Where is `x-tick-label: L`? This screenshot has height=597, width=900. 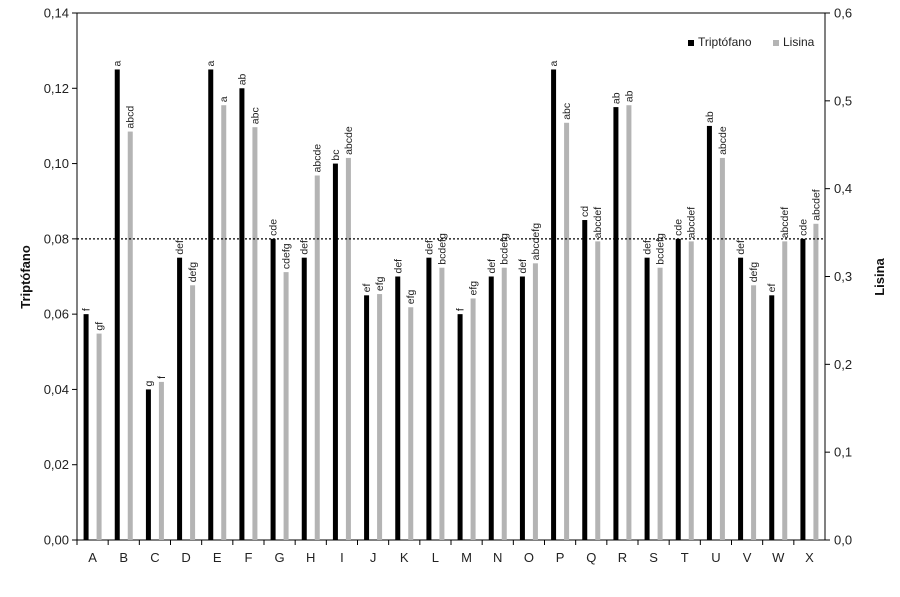
x-tick-label: L is located at coordinates (435, 557).